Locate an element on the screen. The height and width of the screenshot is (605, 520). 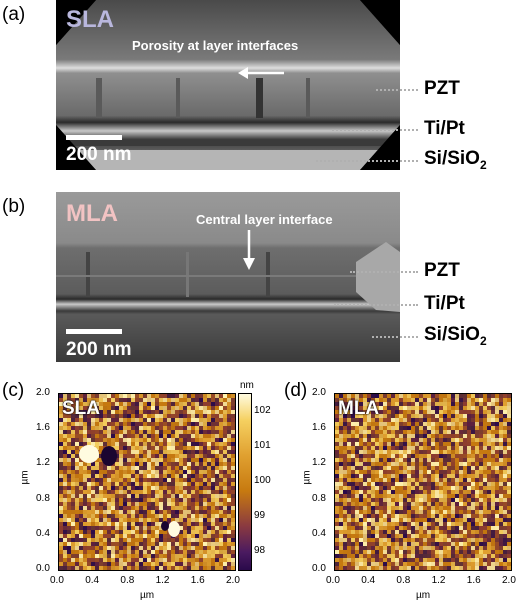
panel-c-tag: SLA is located at coordinates (81, 408).